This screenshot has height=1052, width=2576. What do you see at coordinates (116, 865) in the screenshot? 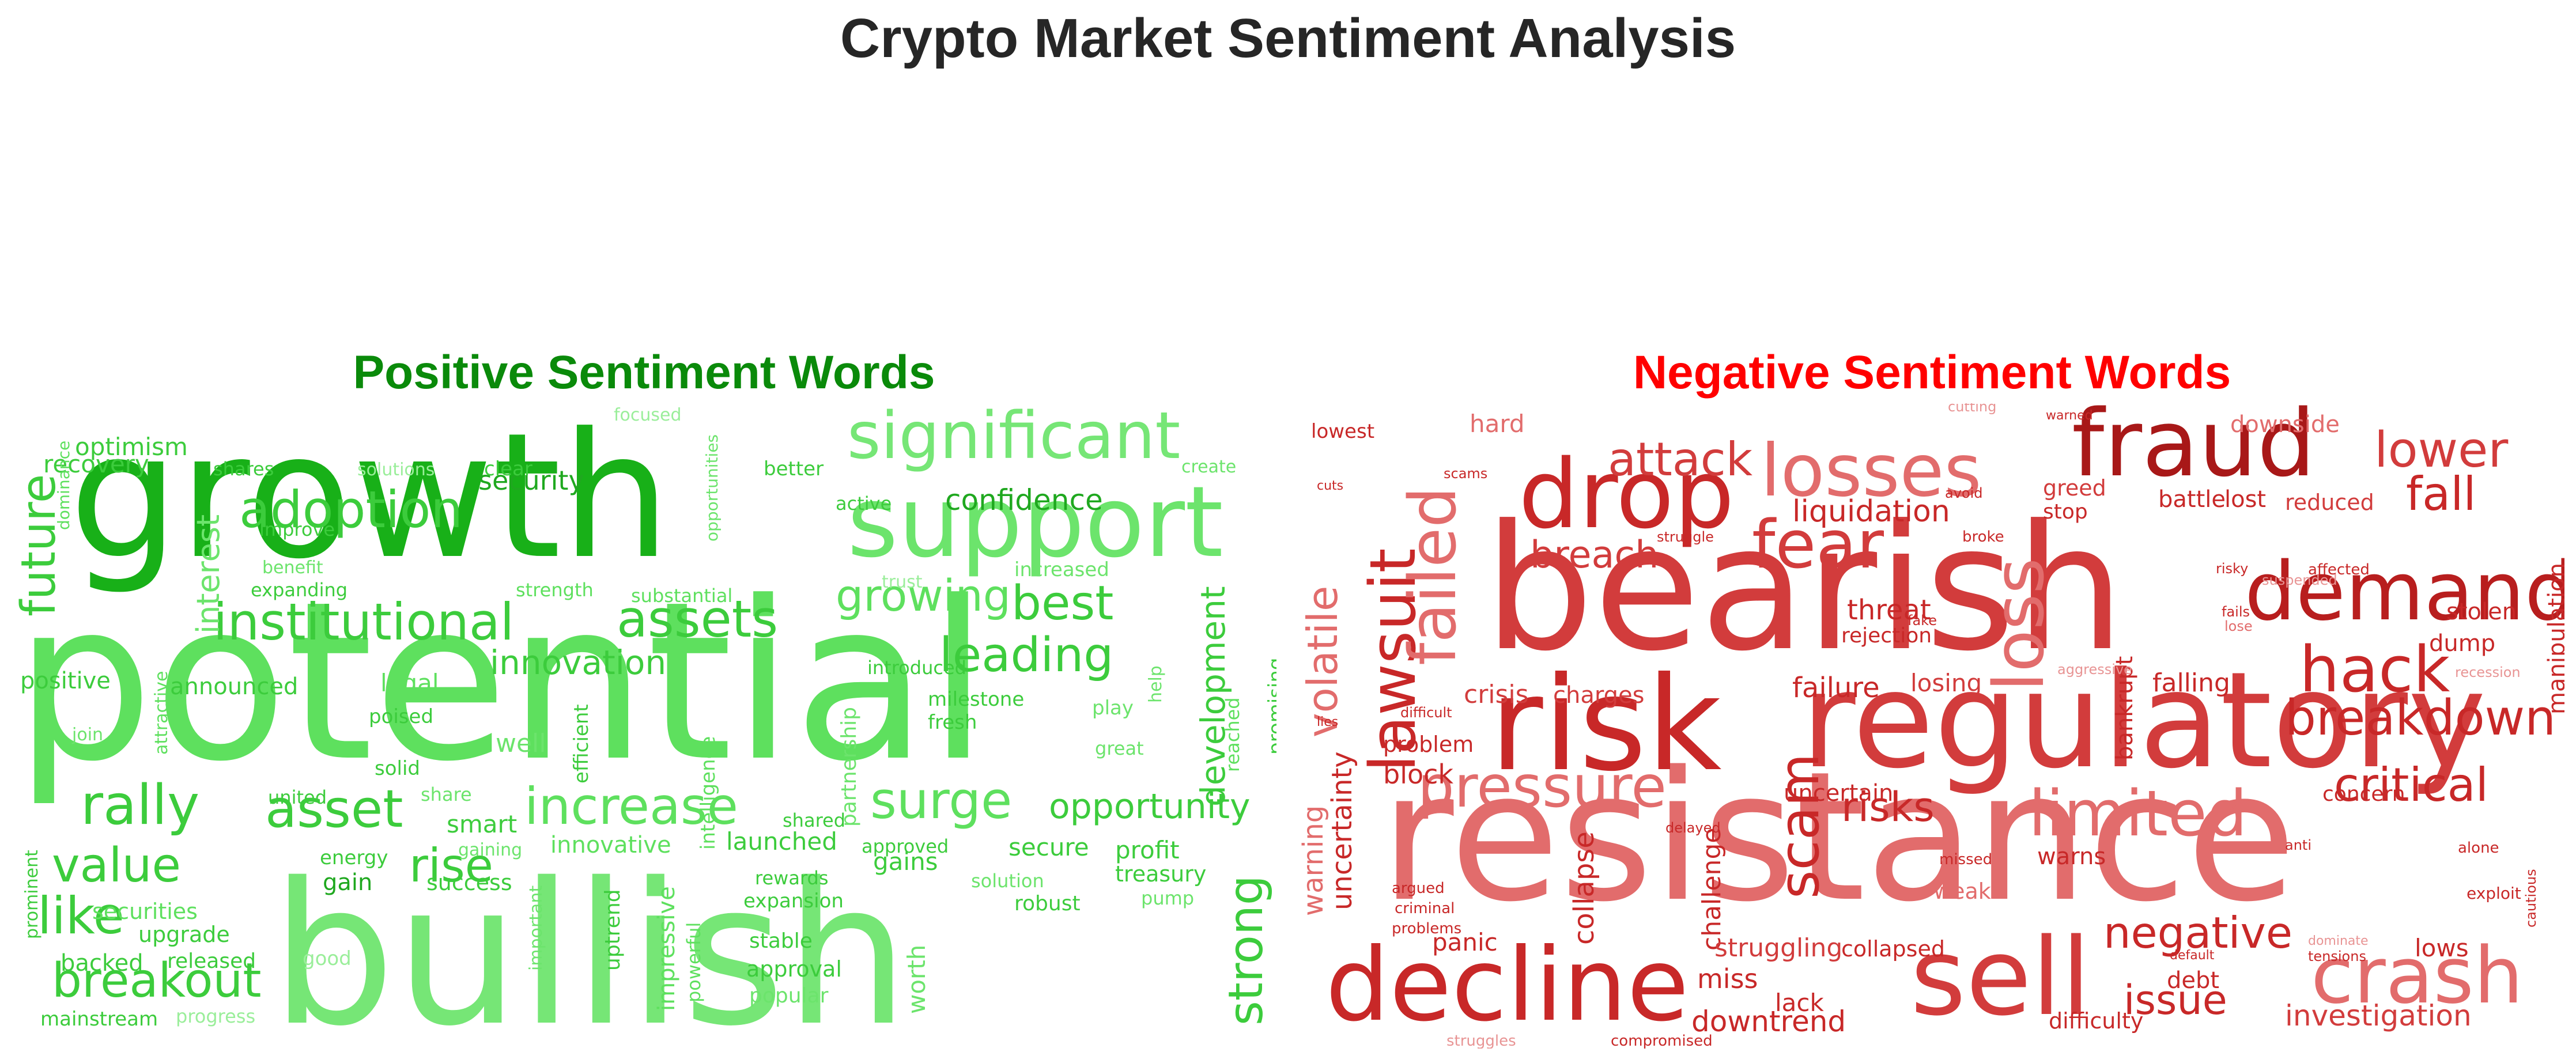
I see `positive-word-value: value` at bounding box center [116, 865].